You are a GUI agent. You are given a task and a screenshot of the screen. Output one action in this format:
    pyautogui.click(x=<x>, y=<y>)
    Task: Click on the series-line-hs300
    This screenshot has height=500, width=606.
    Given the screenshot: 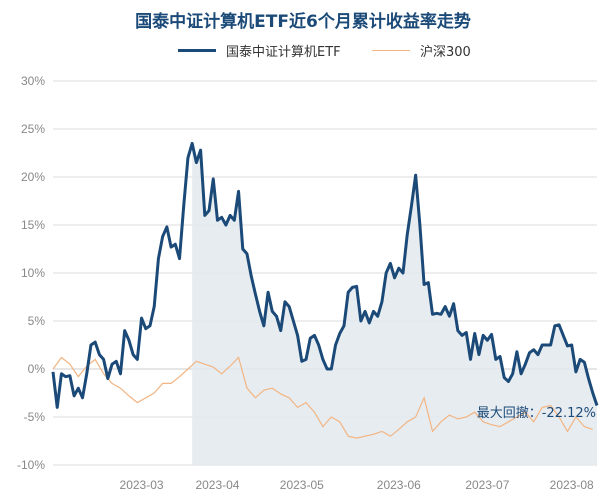 What is the action you would take?
    pyautogui.click(x=322, y=397)
    